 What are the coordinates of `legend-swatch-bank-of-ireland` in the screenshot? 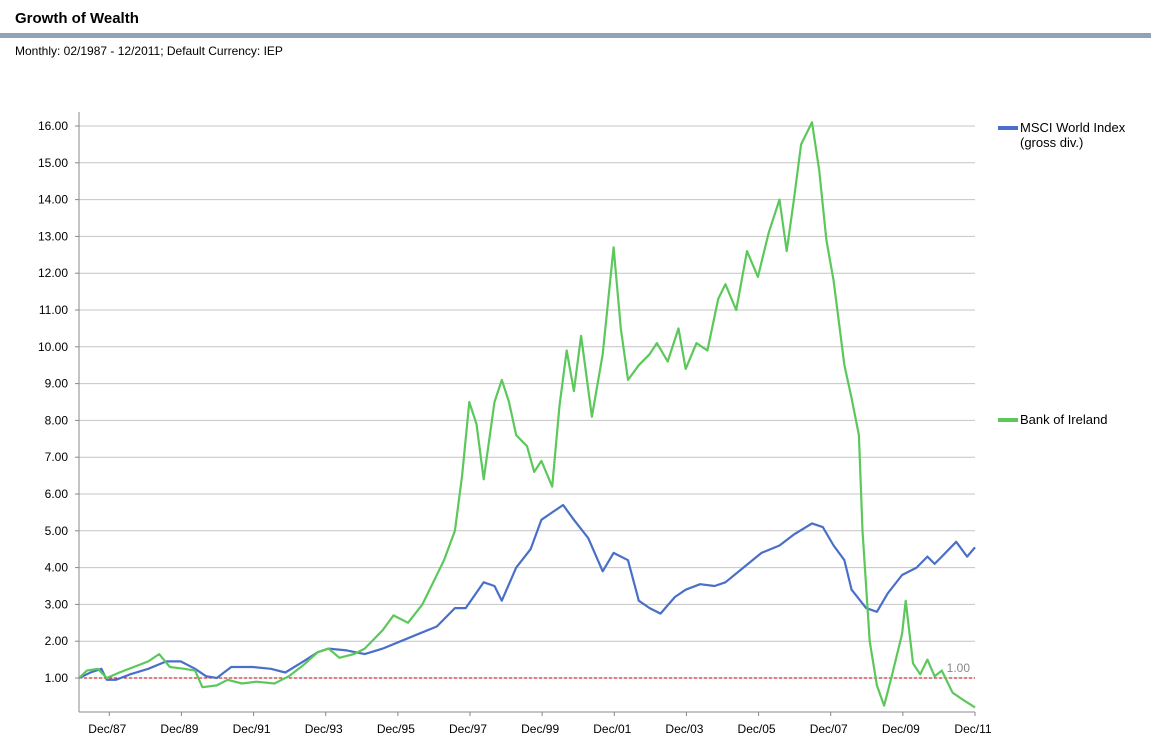 It's located at (1008, 420).